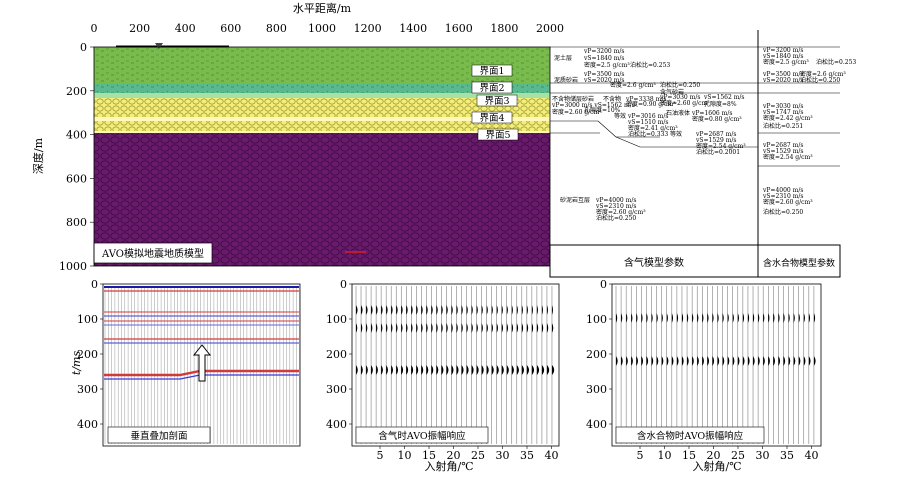 This screenshot has height=480, width=900. Describe the element at coordinates (603, 51) in the screenshot. I see `gas-row-soil: vP=3200 m/s` at that location.